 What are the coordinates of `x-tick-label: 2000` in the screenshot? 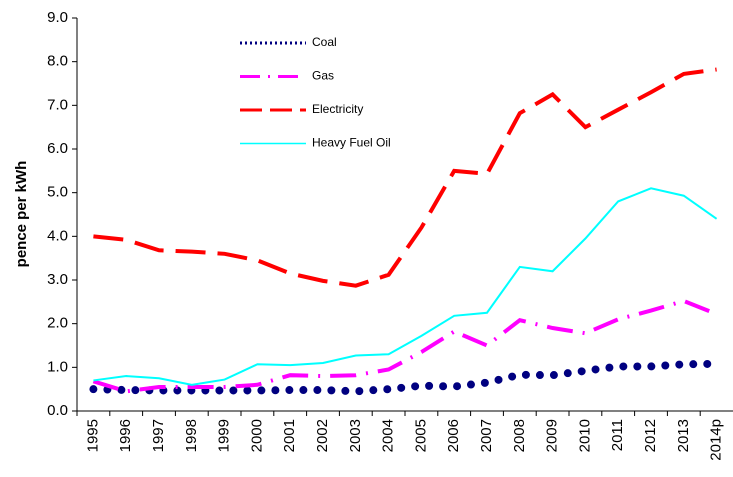 It's located at (256, 435).